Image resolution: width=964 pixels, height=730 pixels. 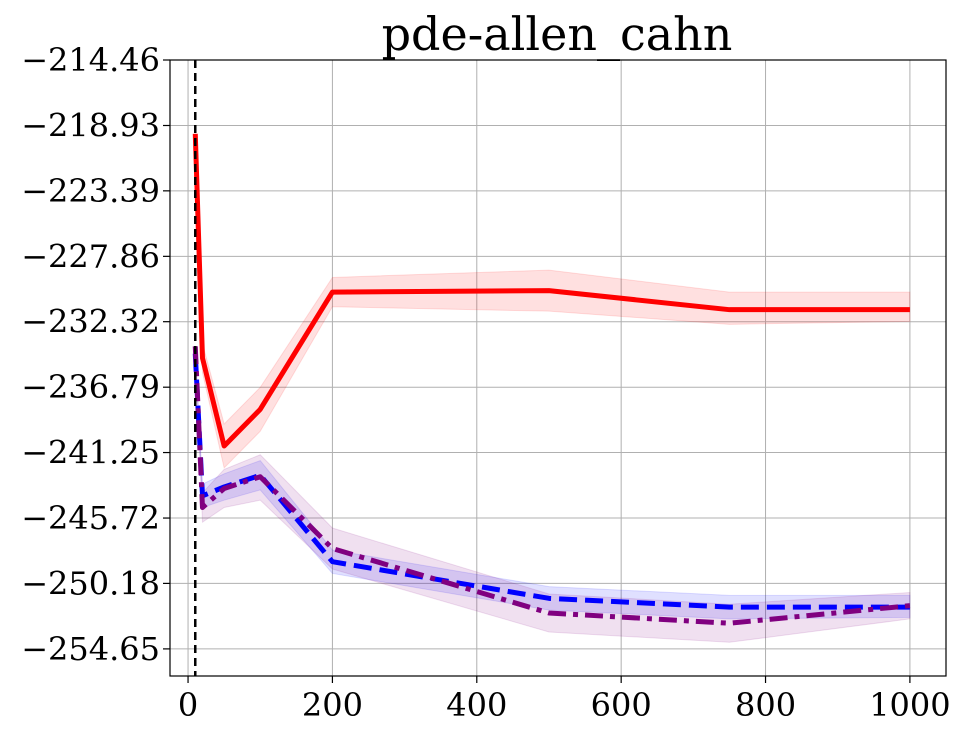 What do you see at coordinates (90, 518) in the screenshot?
I see `y-tick-label: −245.72` at bounding box center [90, 518].